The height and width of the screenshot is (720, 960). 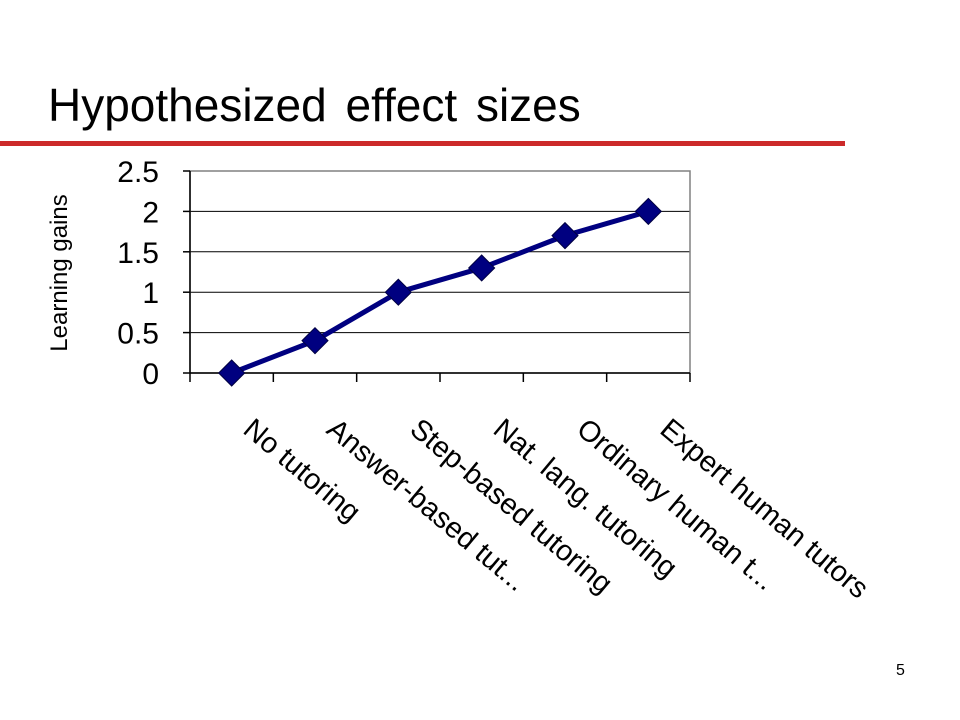 I want to click on y-tick-label: 0.5, so click(x=138, y=334).